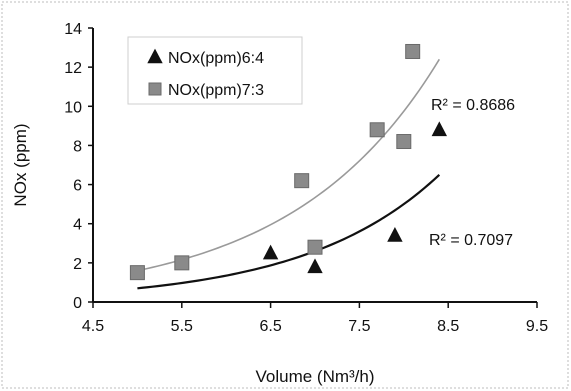 The height and width of the screenshot is (391, 571). I want to click on y-tick-label: 4, so click(77, 225).